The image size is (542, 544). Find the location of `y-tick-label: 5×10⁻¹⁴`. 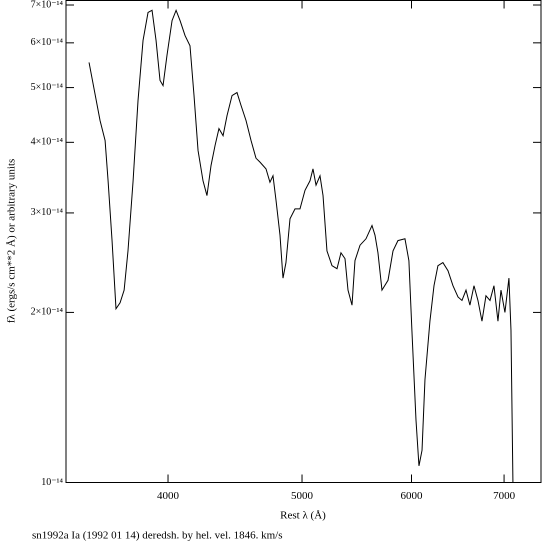

y-tick-label: 5×10⁻¹⁴ is located at coordinates (47, 87).